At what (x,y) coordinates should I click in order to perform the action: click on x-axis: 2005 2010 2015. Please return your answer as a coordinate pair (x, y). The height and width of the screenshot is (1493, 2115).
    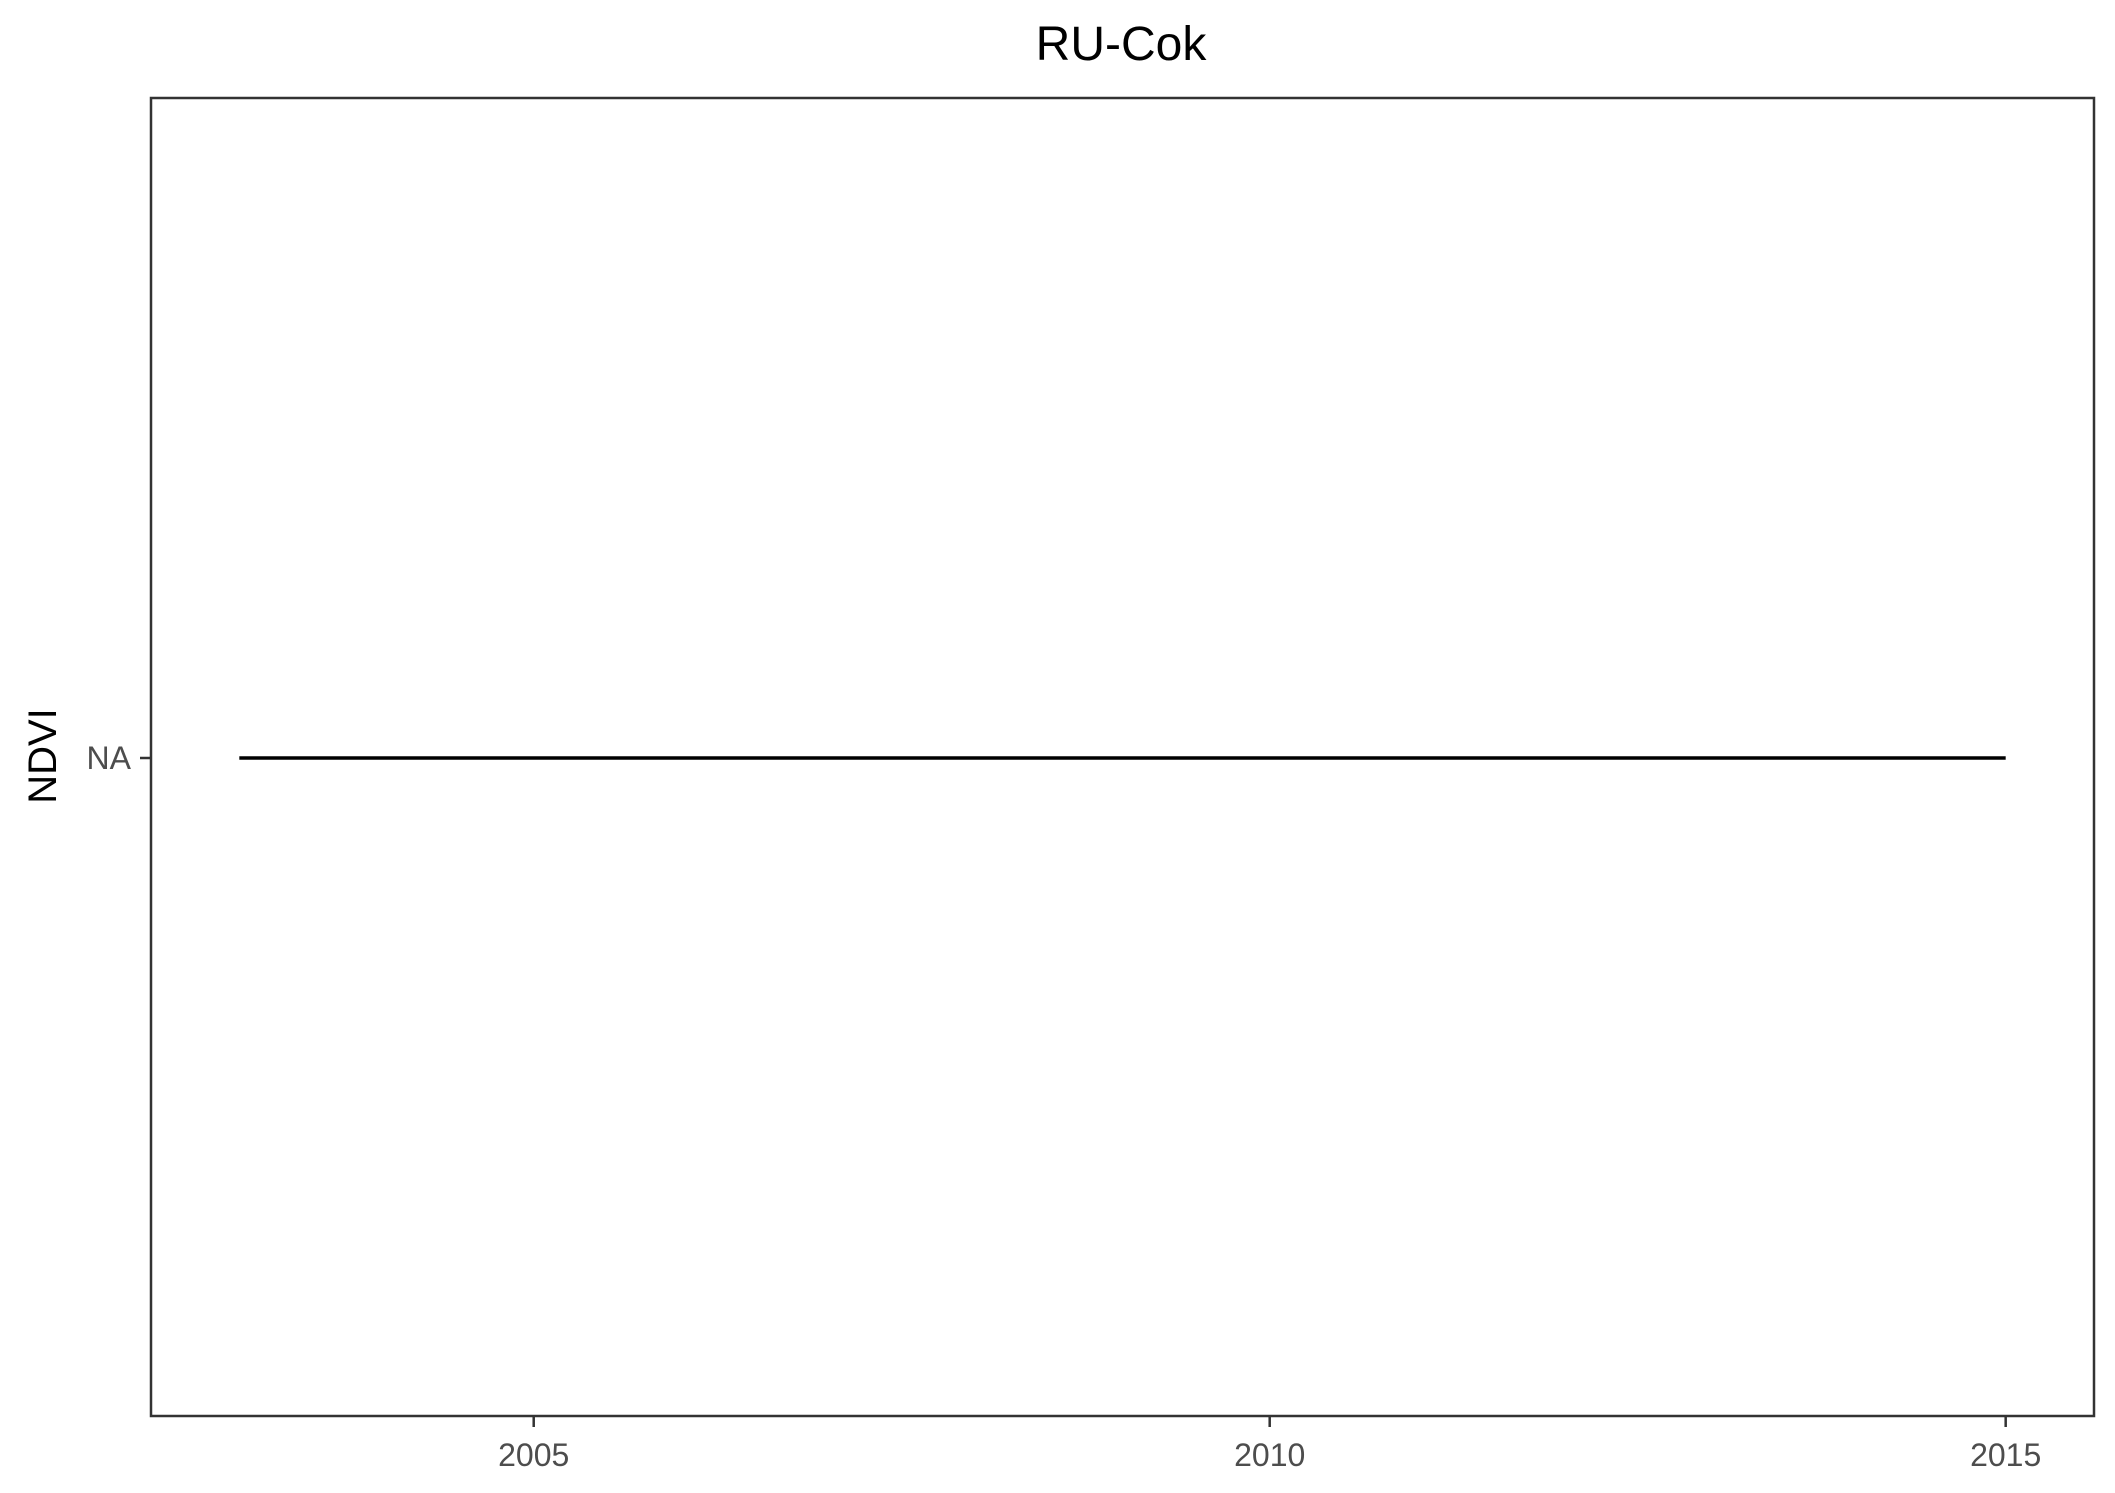
    Looking at the image, I should click on (1269, 1444).